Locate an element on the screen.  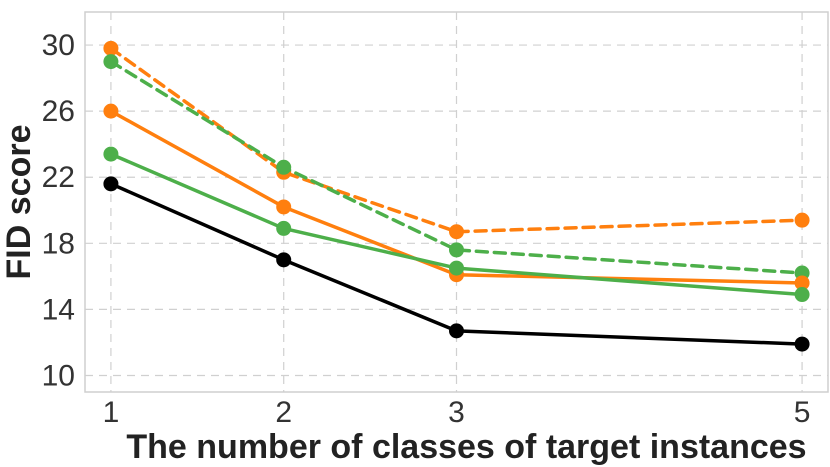
y-tick-label: 14 is located at coordinates (58, 309).